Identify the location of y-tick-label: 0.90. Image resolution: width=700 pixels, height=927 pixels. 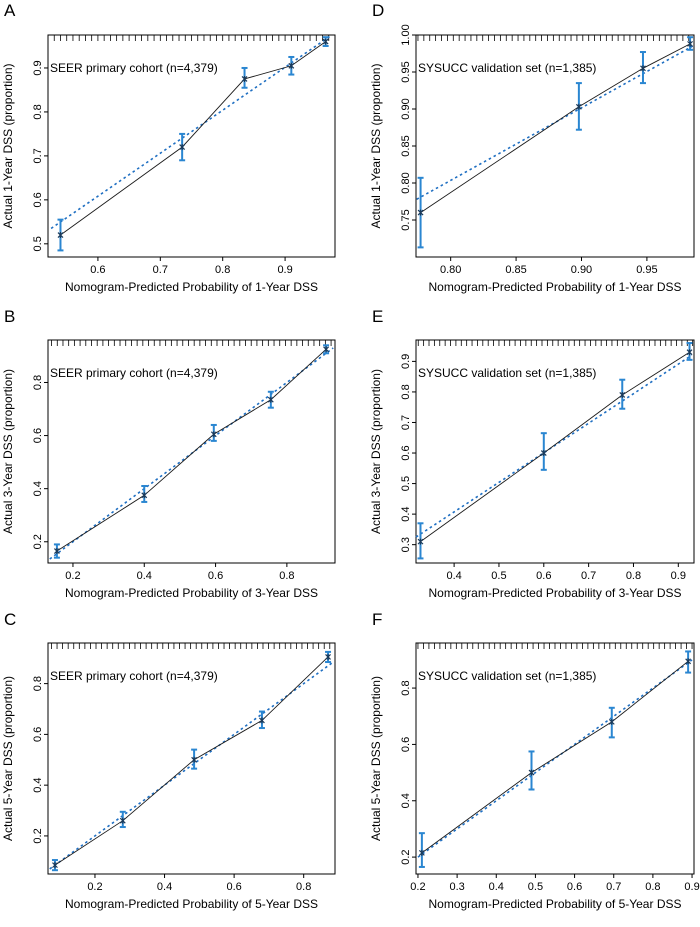
(406, 108).